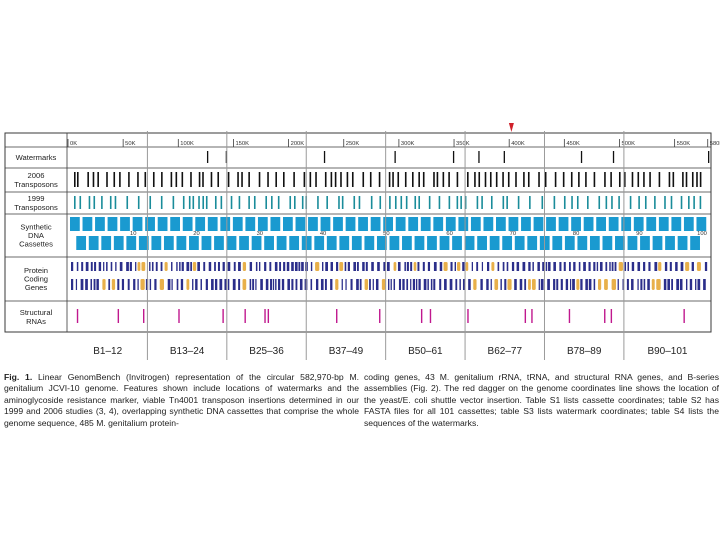 Image resolution: width=720 pixels, height=540 pixels. What do you see at coordinates (260, 234) in the screenshot?
I see `cassette-number-label: 30` at bounding box center [260, 234].